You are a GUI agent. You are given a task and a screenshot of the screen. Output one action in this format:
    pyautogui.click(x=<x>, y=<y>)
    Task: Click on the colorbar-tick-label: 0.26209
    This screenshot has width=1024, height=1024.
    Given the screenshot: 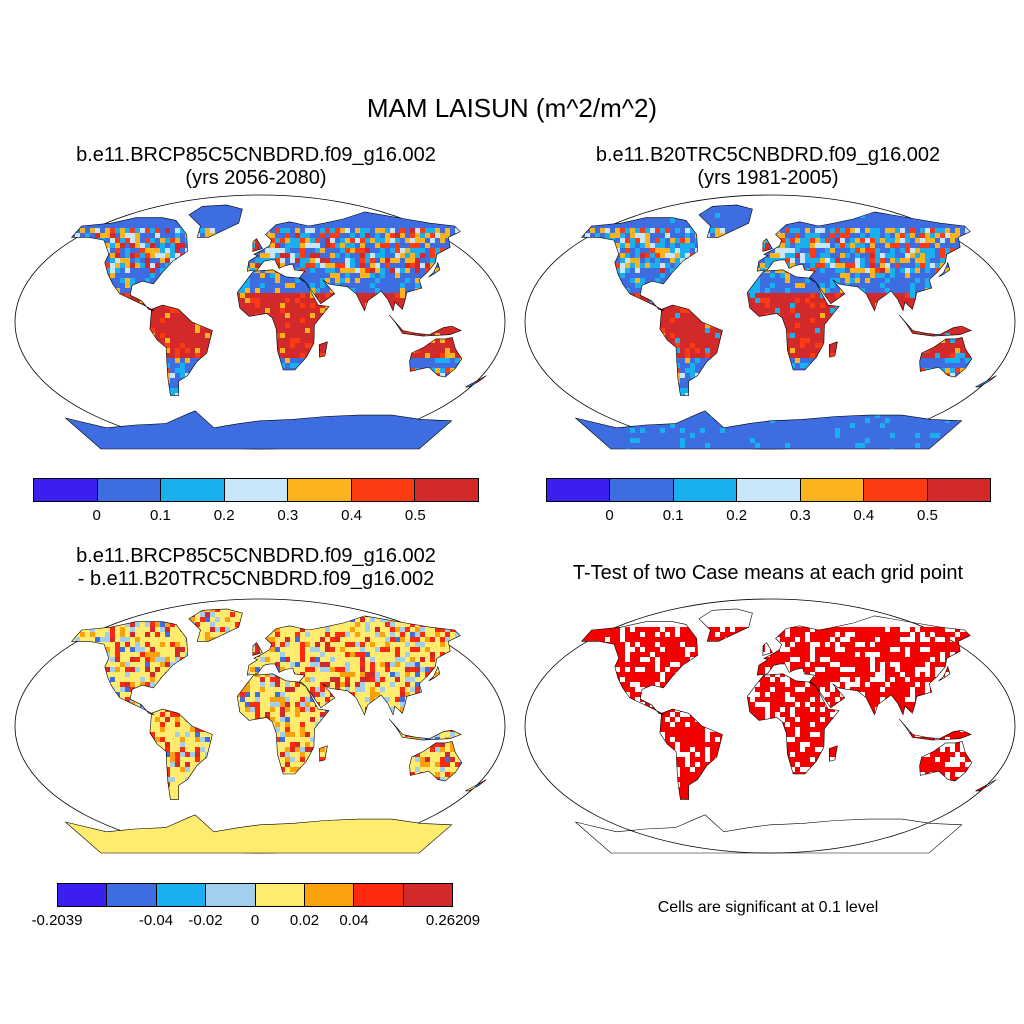 What is the action you would take?
    pyautogui.click(x=453, y=920)
    